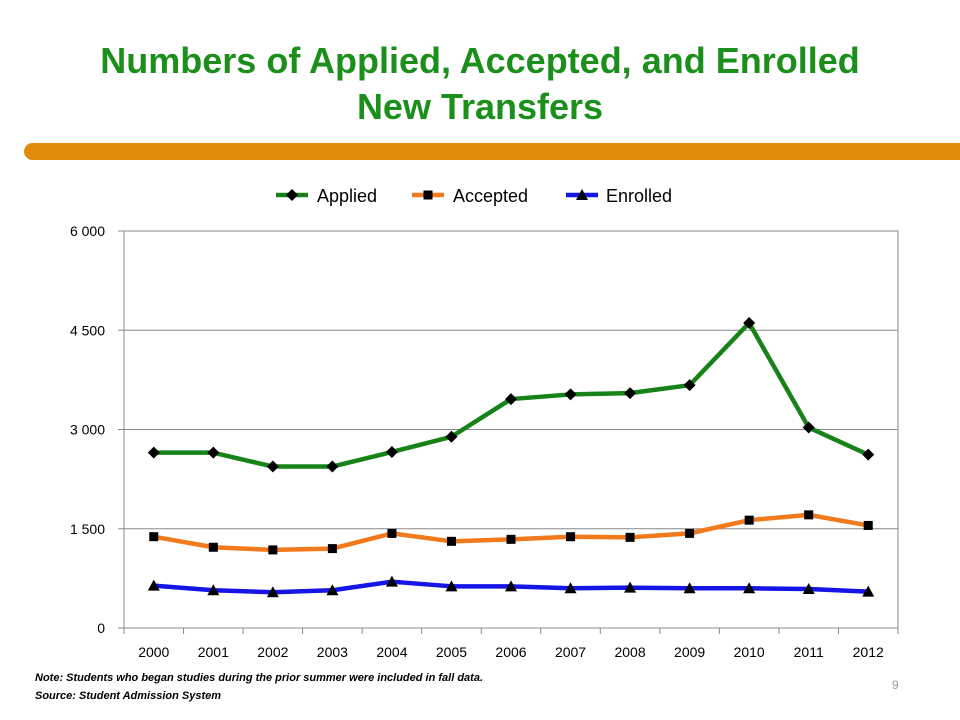 This screenshot has width=960, height=720. What do you see at coordinates (272, 652) in the screenshot?
I see `x-tick-label: 2002` at bounding box center [272, 652].